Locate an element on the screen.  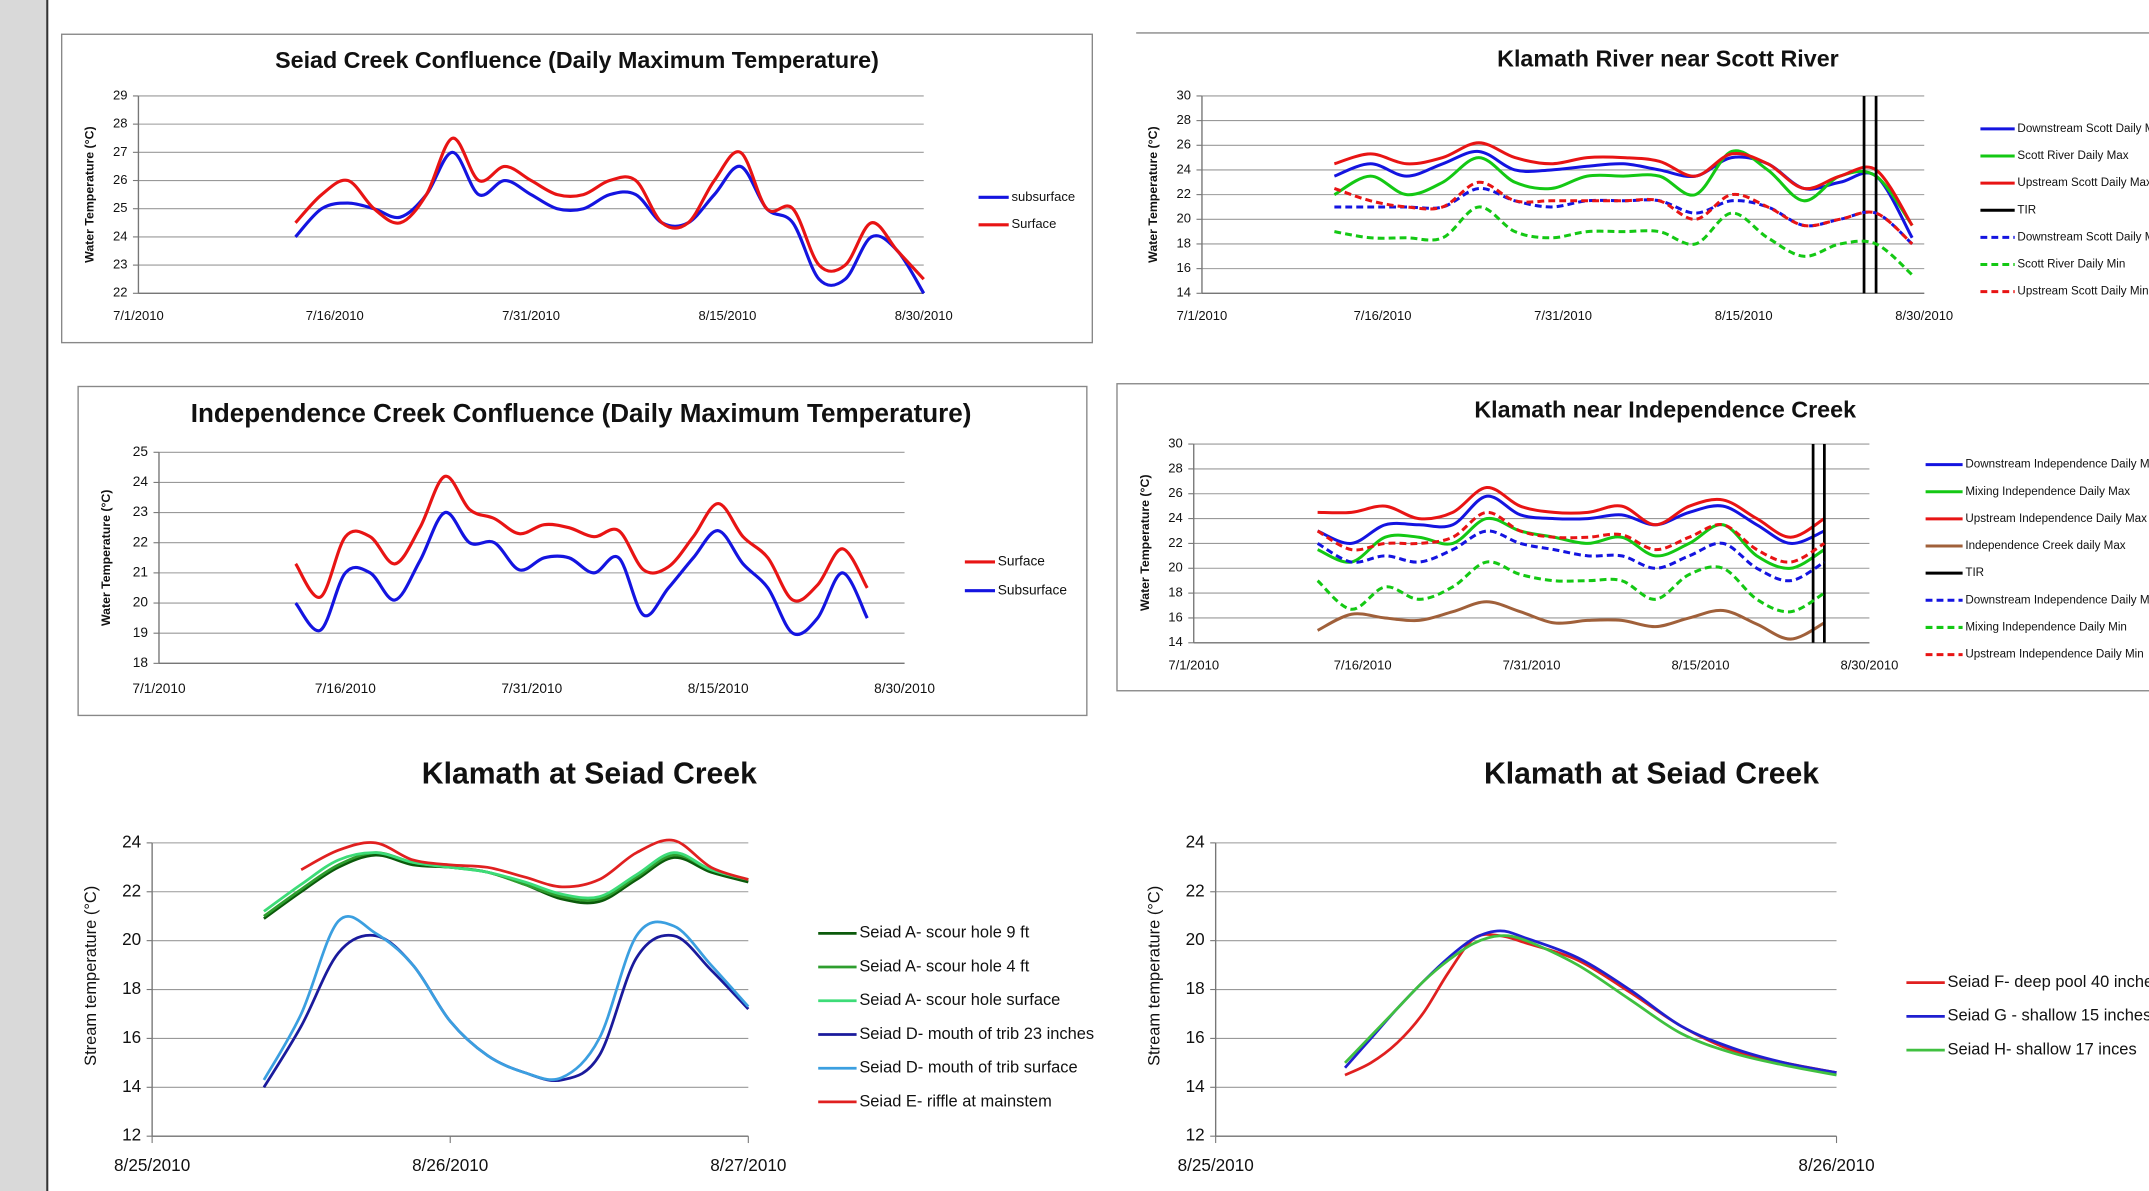
y-tick-label: 28 is located at coordinates (1175, 467).